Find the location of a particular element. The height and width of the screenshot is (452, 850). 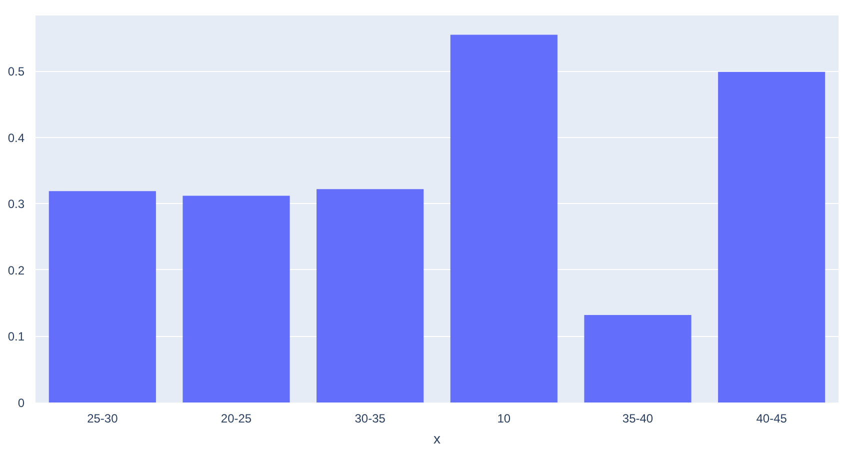

y-tick-label: 0.3 is located at coordinates (16, 204).